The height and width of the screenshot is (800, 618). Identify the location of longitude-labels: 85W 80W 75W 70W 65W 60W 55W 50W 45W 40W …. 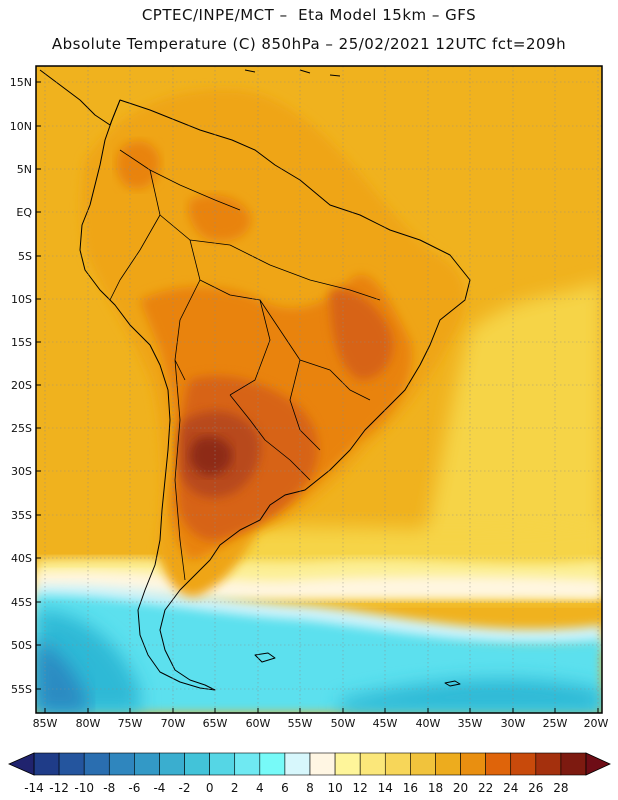
(321, 723).